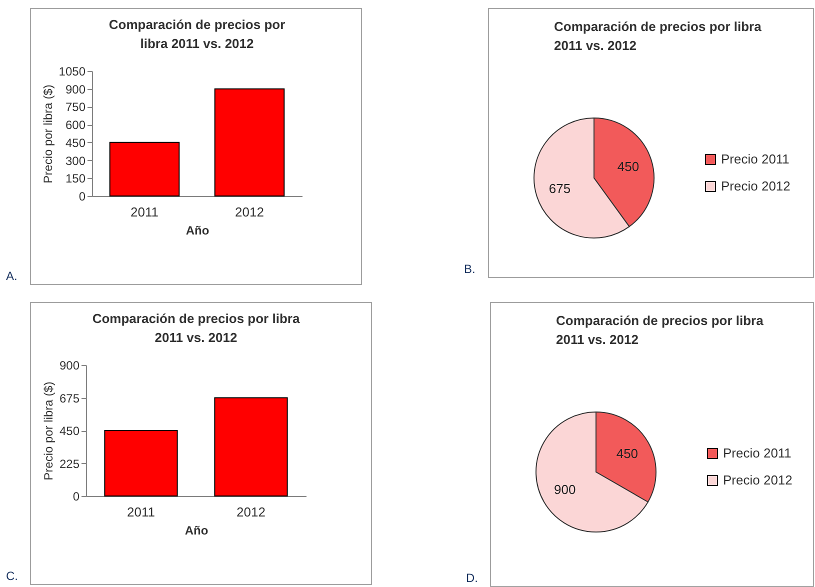  Describe the element at coordinates (12, 276) in the screenshot. I see `text: A.` at that location.